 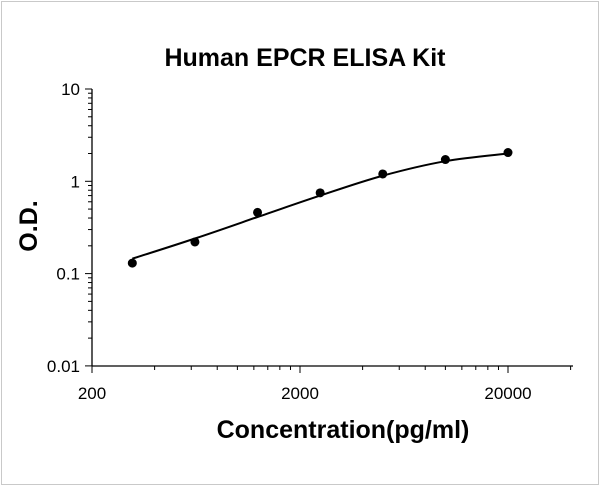 What do you see at coordinates (29, 225) in the screenshot?
I see `y-axis-title: O.D.` at bounding box center [29, 225].